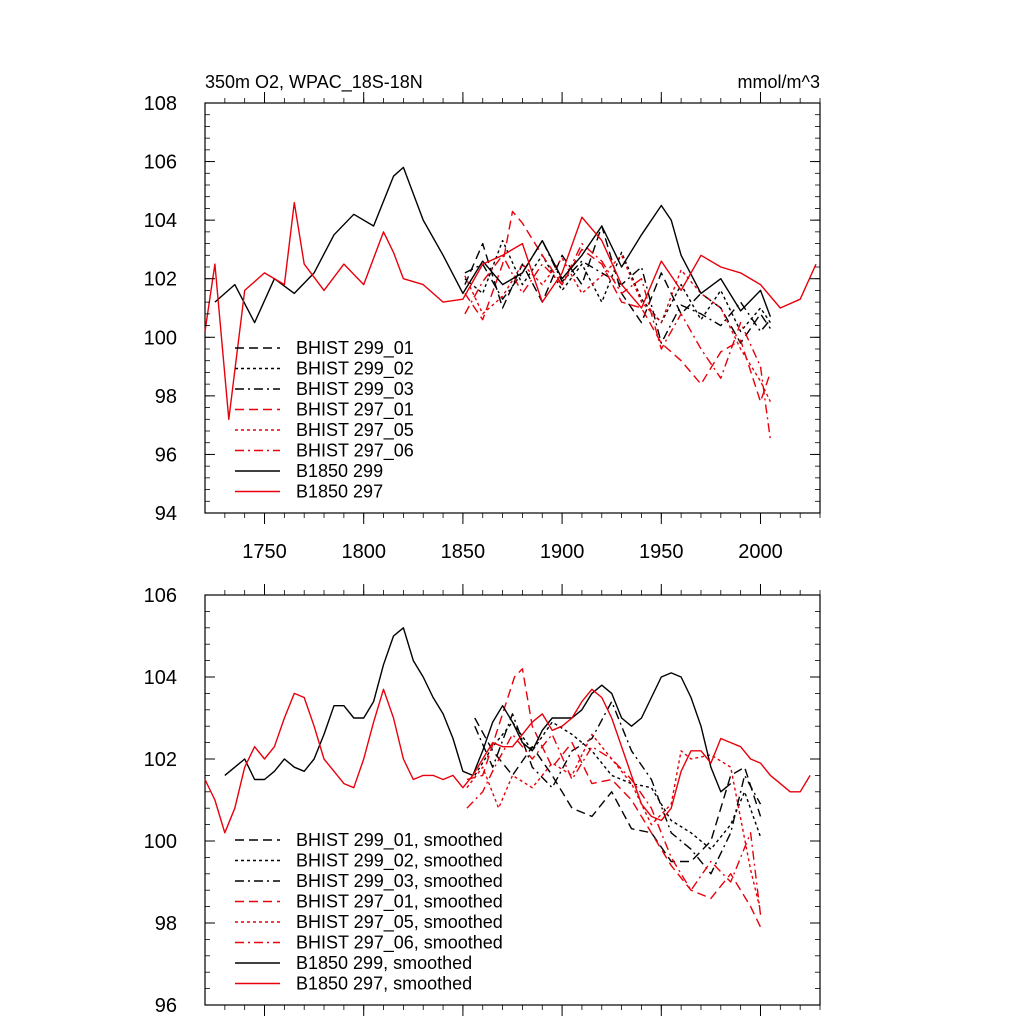 The height and width of the screenshot is (1024, 1024). What do you see at coordinates (463, 552) in the screenshot?
I see `x-tick-label: 1850` at bounding box center [463, 552].